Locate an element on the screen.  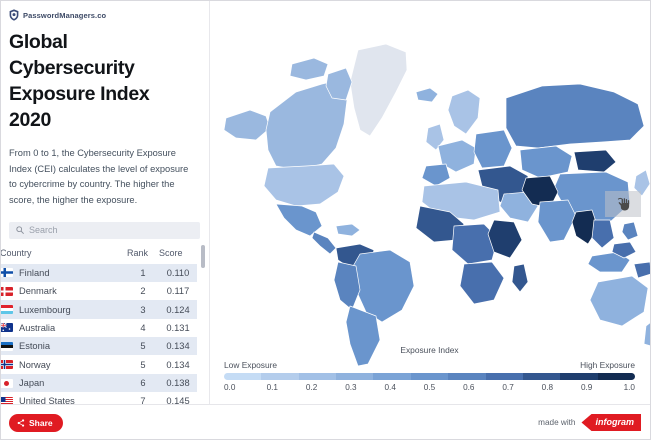
country-name: Japan is located at coordinates (32, 383).